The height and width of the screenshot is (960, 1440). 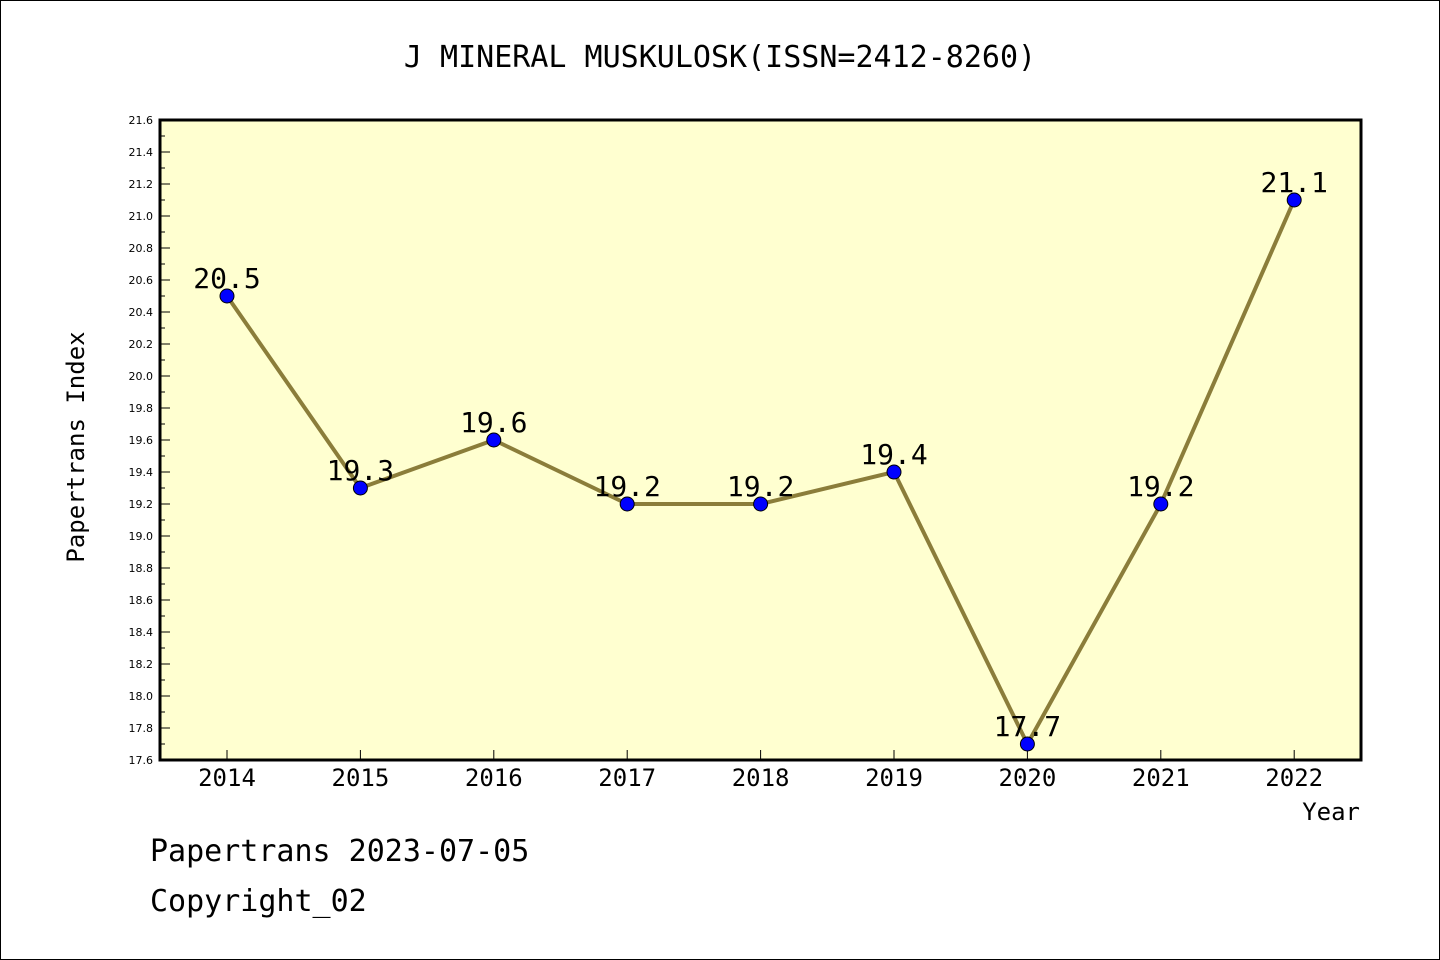 I want to click on y-tick-label: 19.4, so click(x=141, y=472).